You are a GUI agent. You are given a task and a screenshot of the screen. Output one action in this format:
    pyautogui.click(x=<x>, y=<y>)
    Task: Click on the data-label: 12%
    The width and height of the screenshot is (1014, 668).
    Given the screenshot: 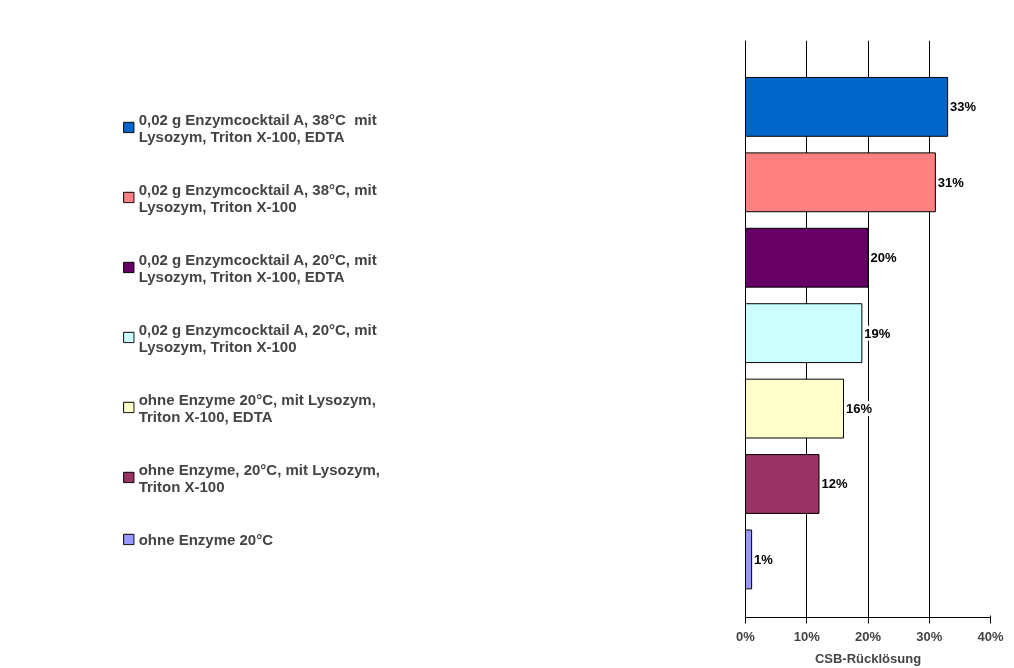 What is the action you would take?
    pyautogui.click(x=834, y=484)
    